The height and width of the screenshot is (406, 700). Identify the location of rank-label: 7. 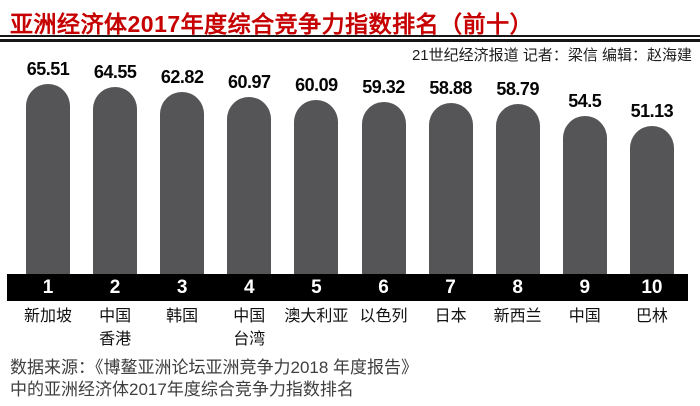
(450, 287).